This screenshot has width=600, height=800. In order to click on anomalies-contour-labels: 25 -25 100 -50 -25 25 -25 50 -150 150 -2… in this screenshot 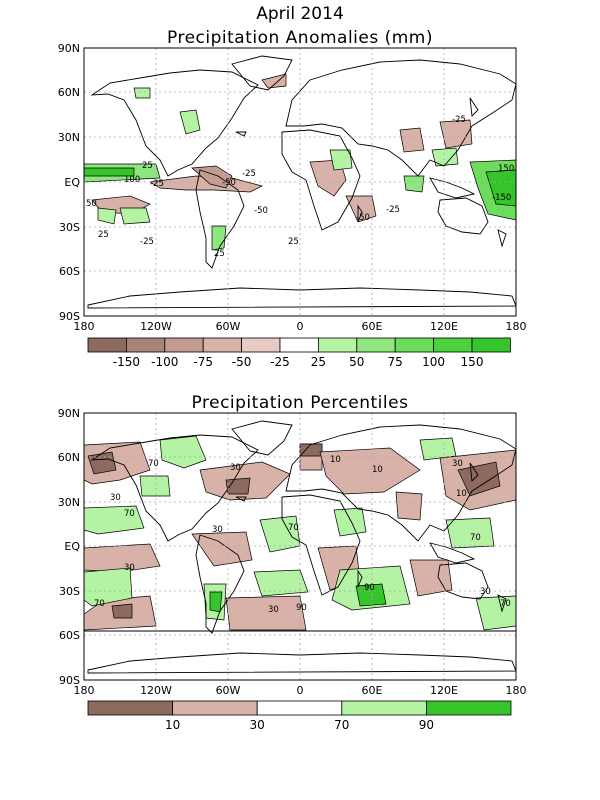, I will do `click(300, 187)`.